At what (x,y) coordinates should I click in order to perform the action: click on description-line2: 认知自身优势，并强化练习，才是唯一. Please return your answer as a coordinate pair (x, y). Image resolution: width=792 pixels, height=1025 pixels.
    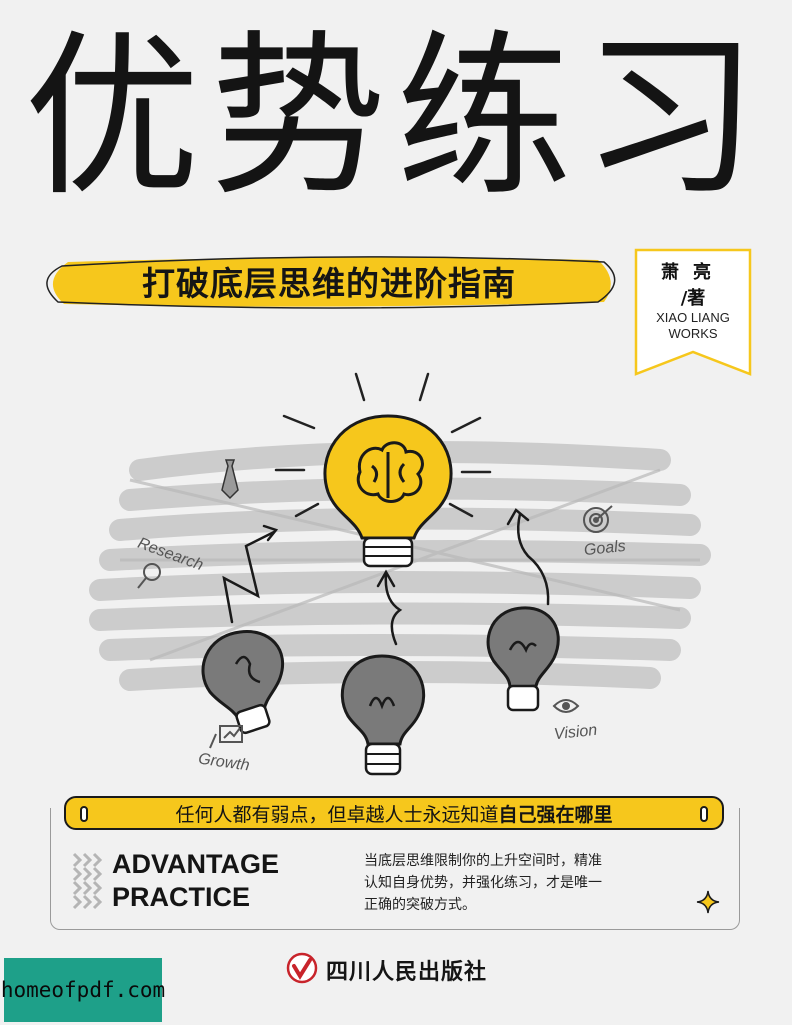
    Looking at the image, I should click on (483, 883).